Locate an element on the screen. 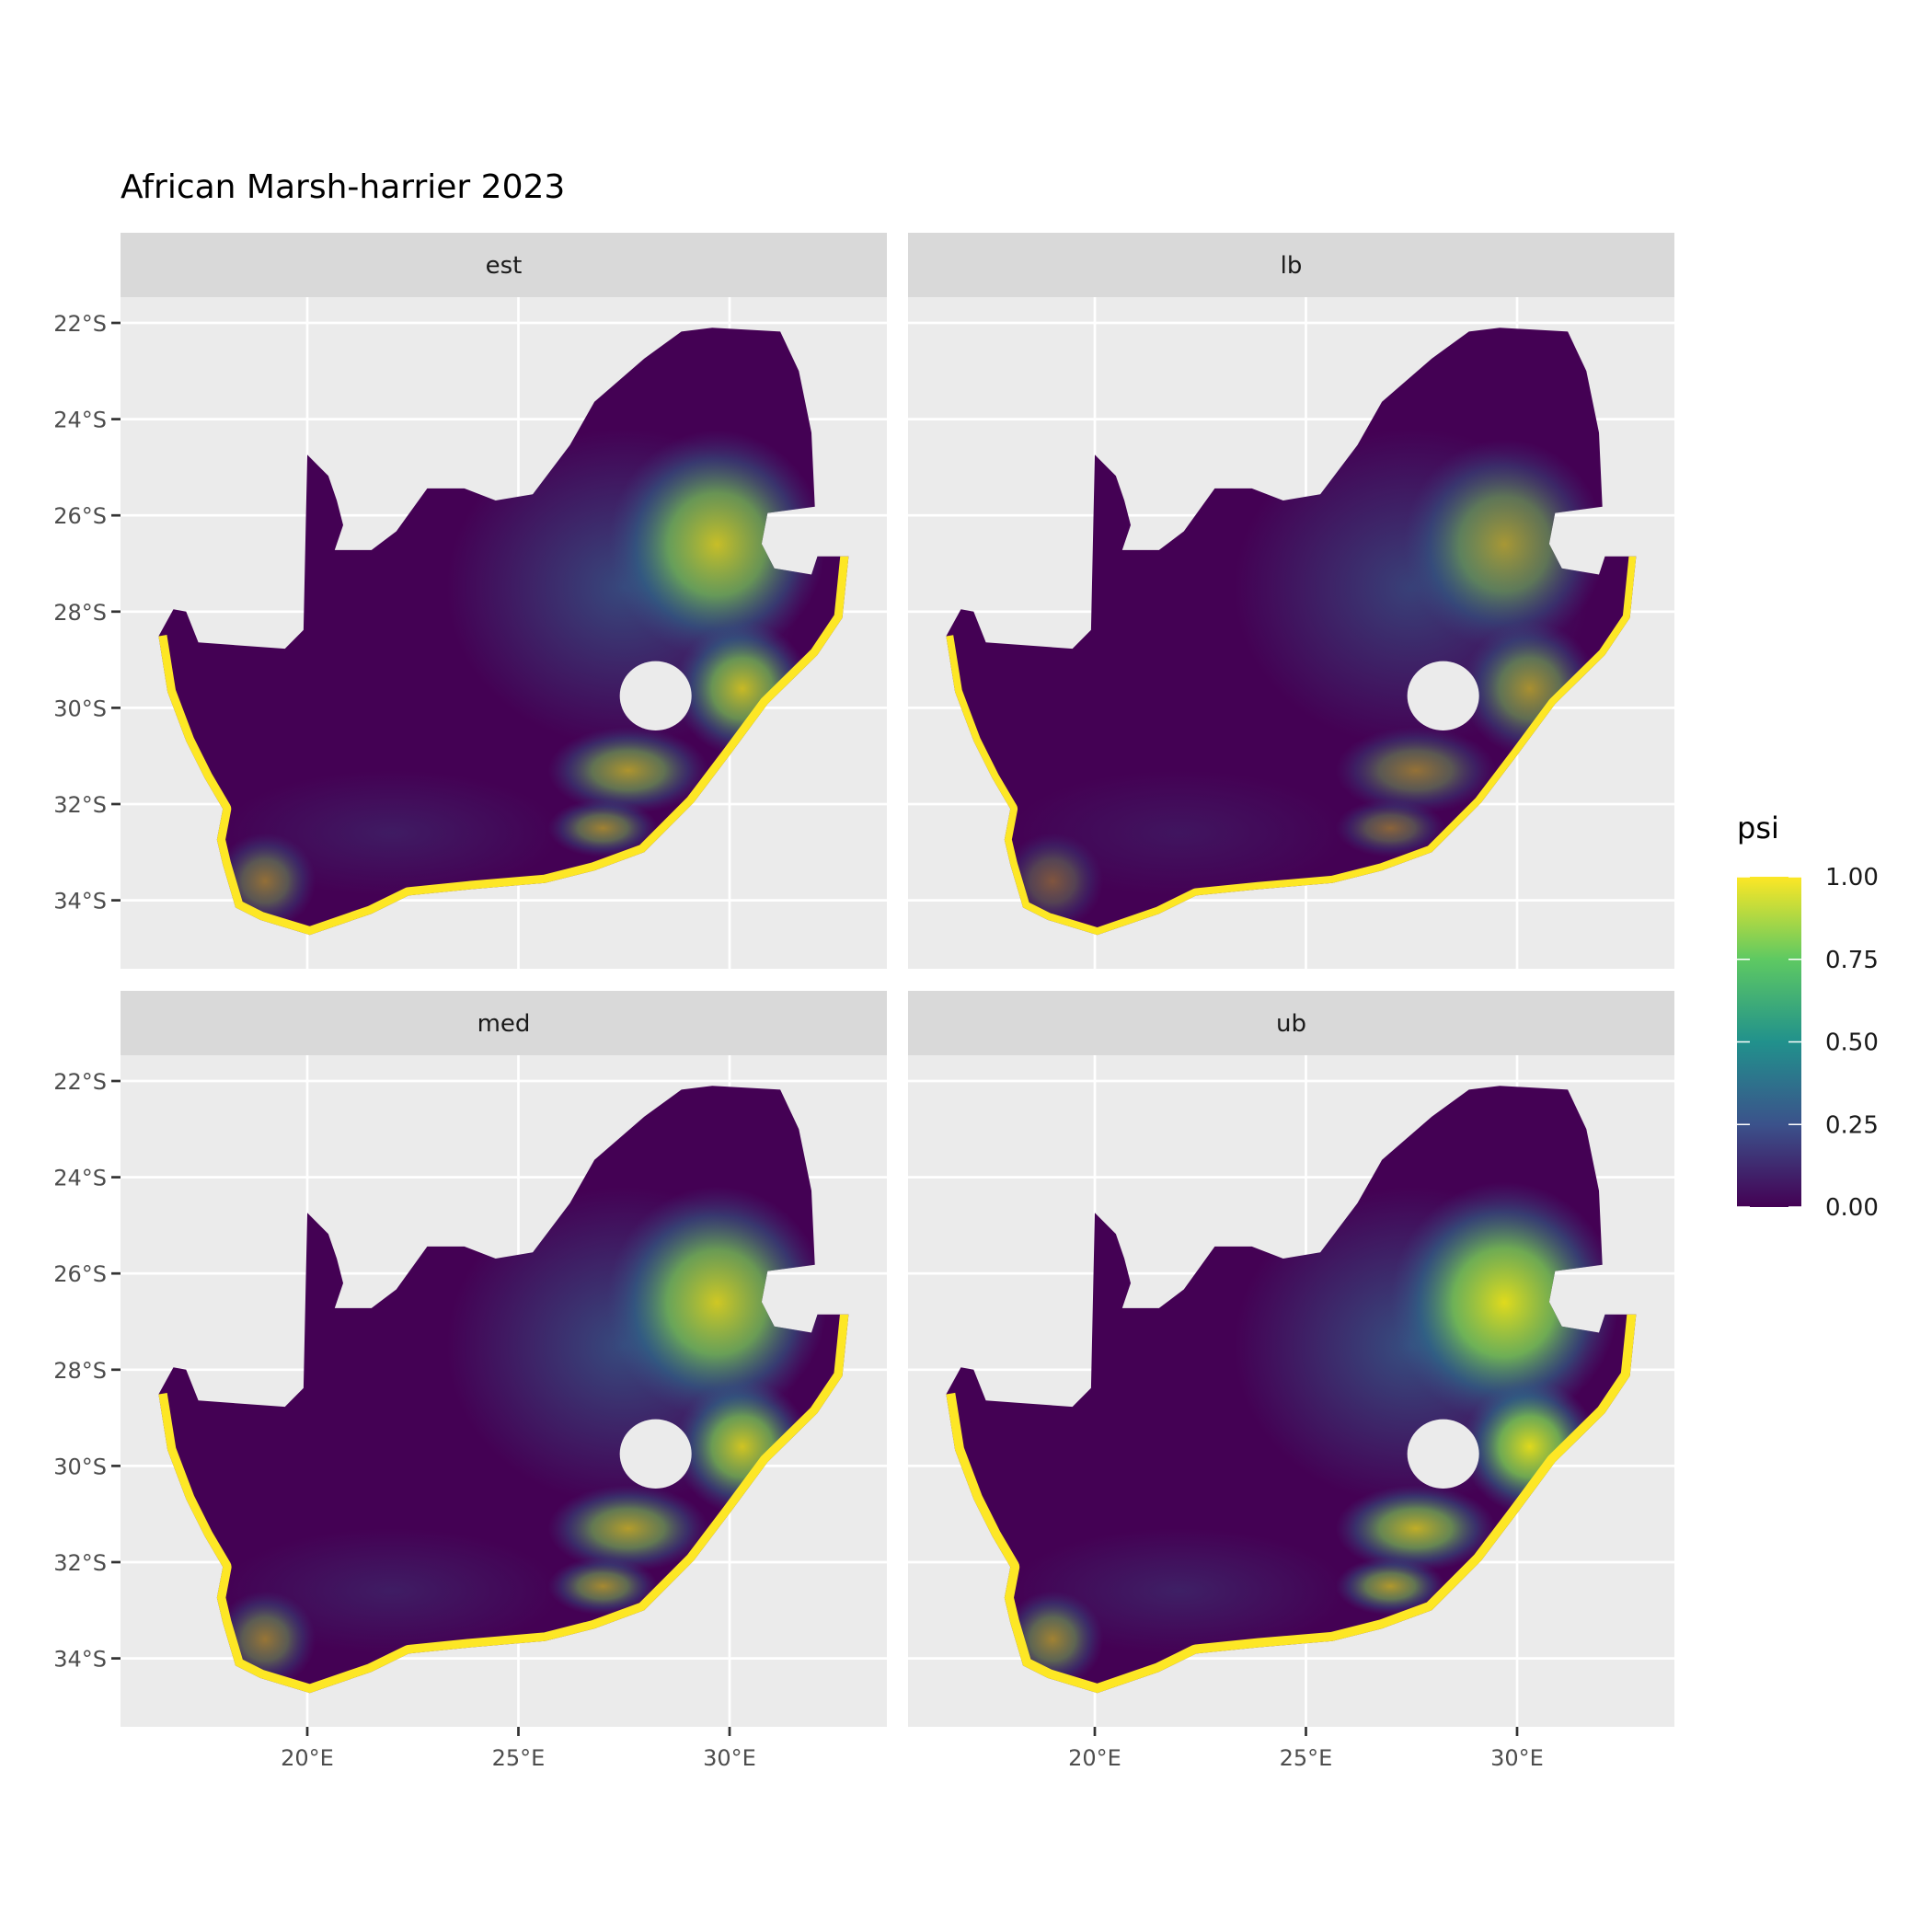  chart-title: African Marsh-harrier 2023 is located at coordinates (343, 187).